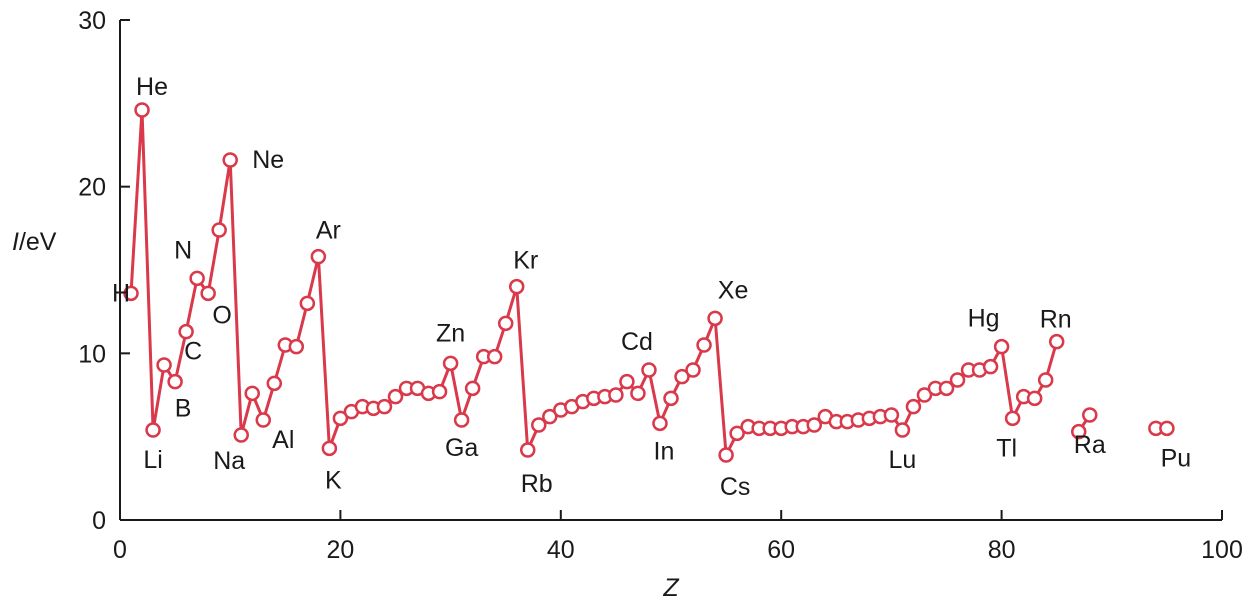 This screenshot has height=600, width=1254. I want to click on x-ticks: 0 20 40 60 80 100, so click(678, 537).